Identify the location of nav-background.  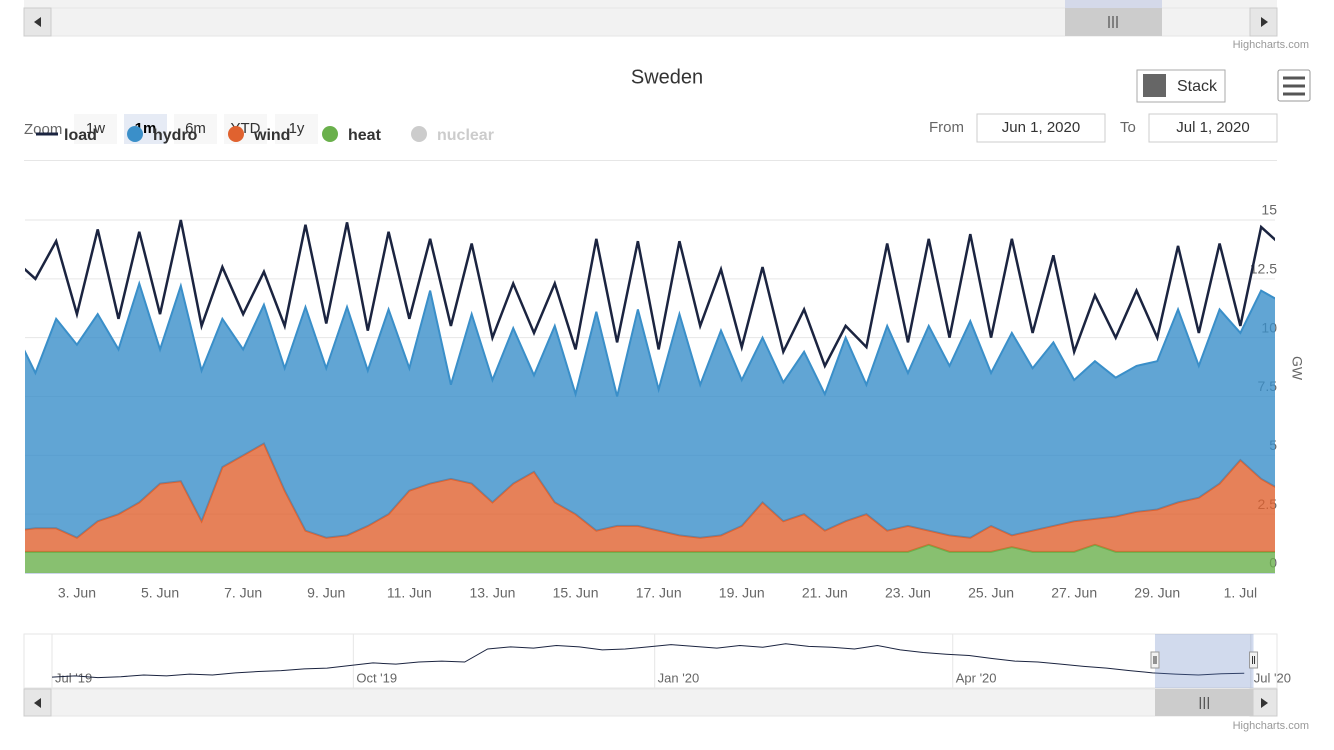
(650, 4).